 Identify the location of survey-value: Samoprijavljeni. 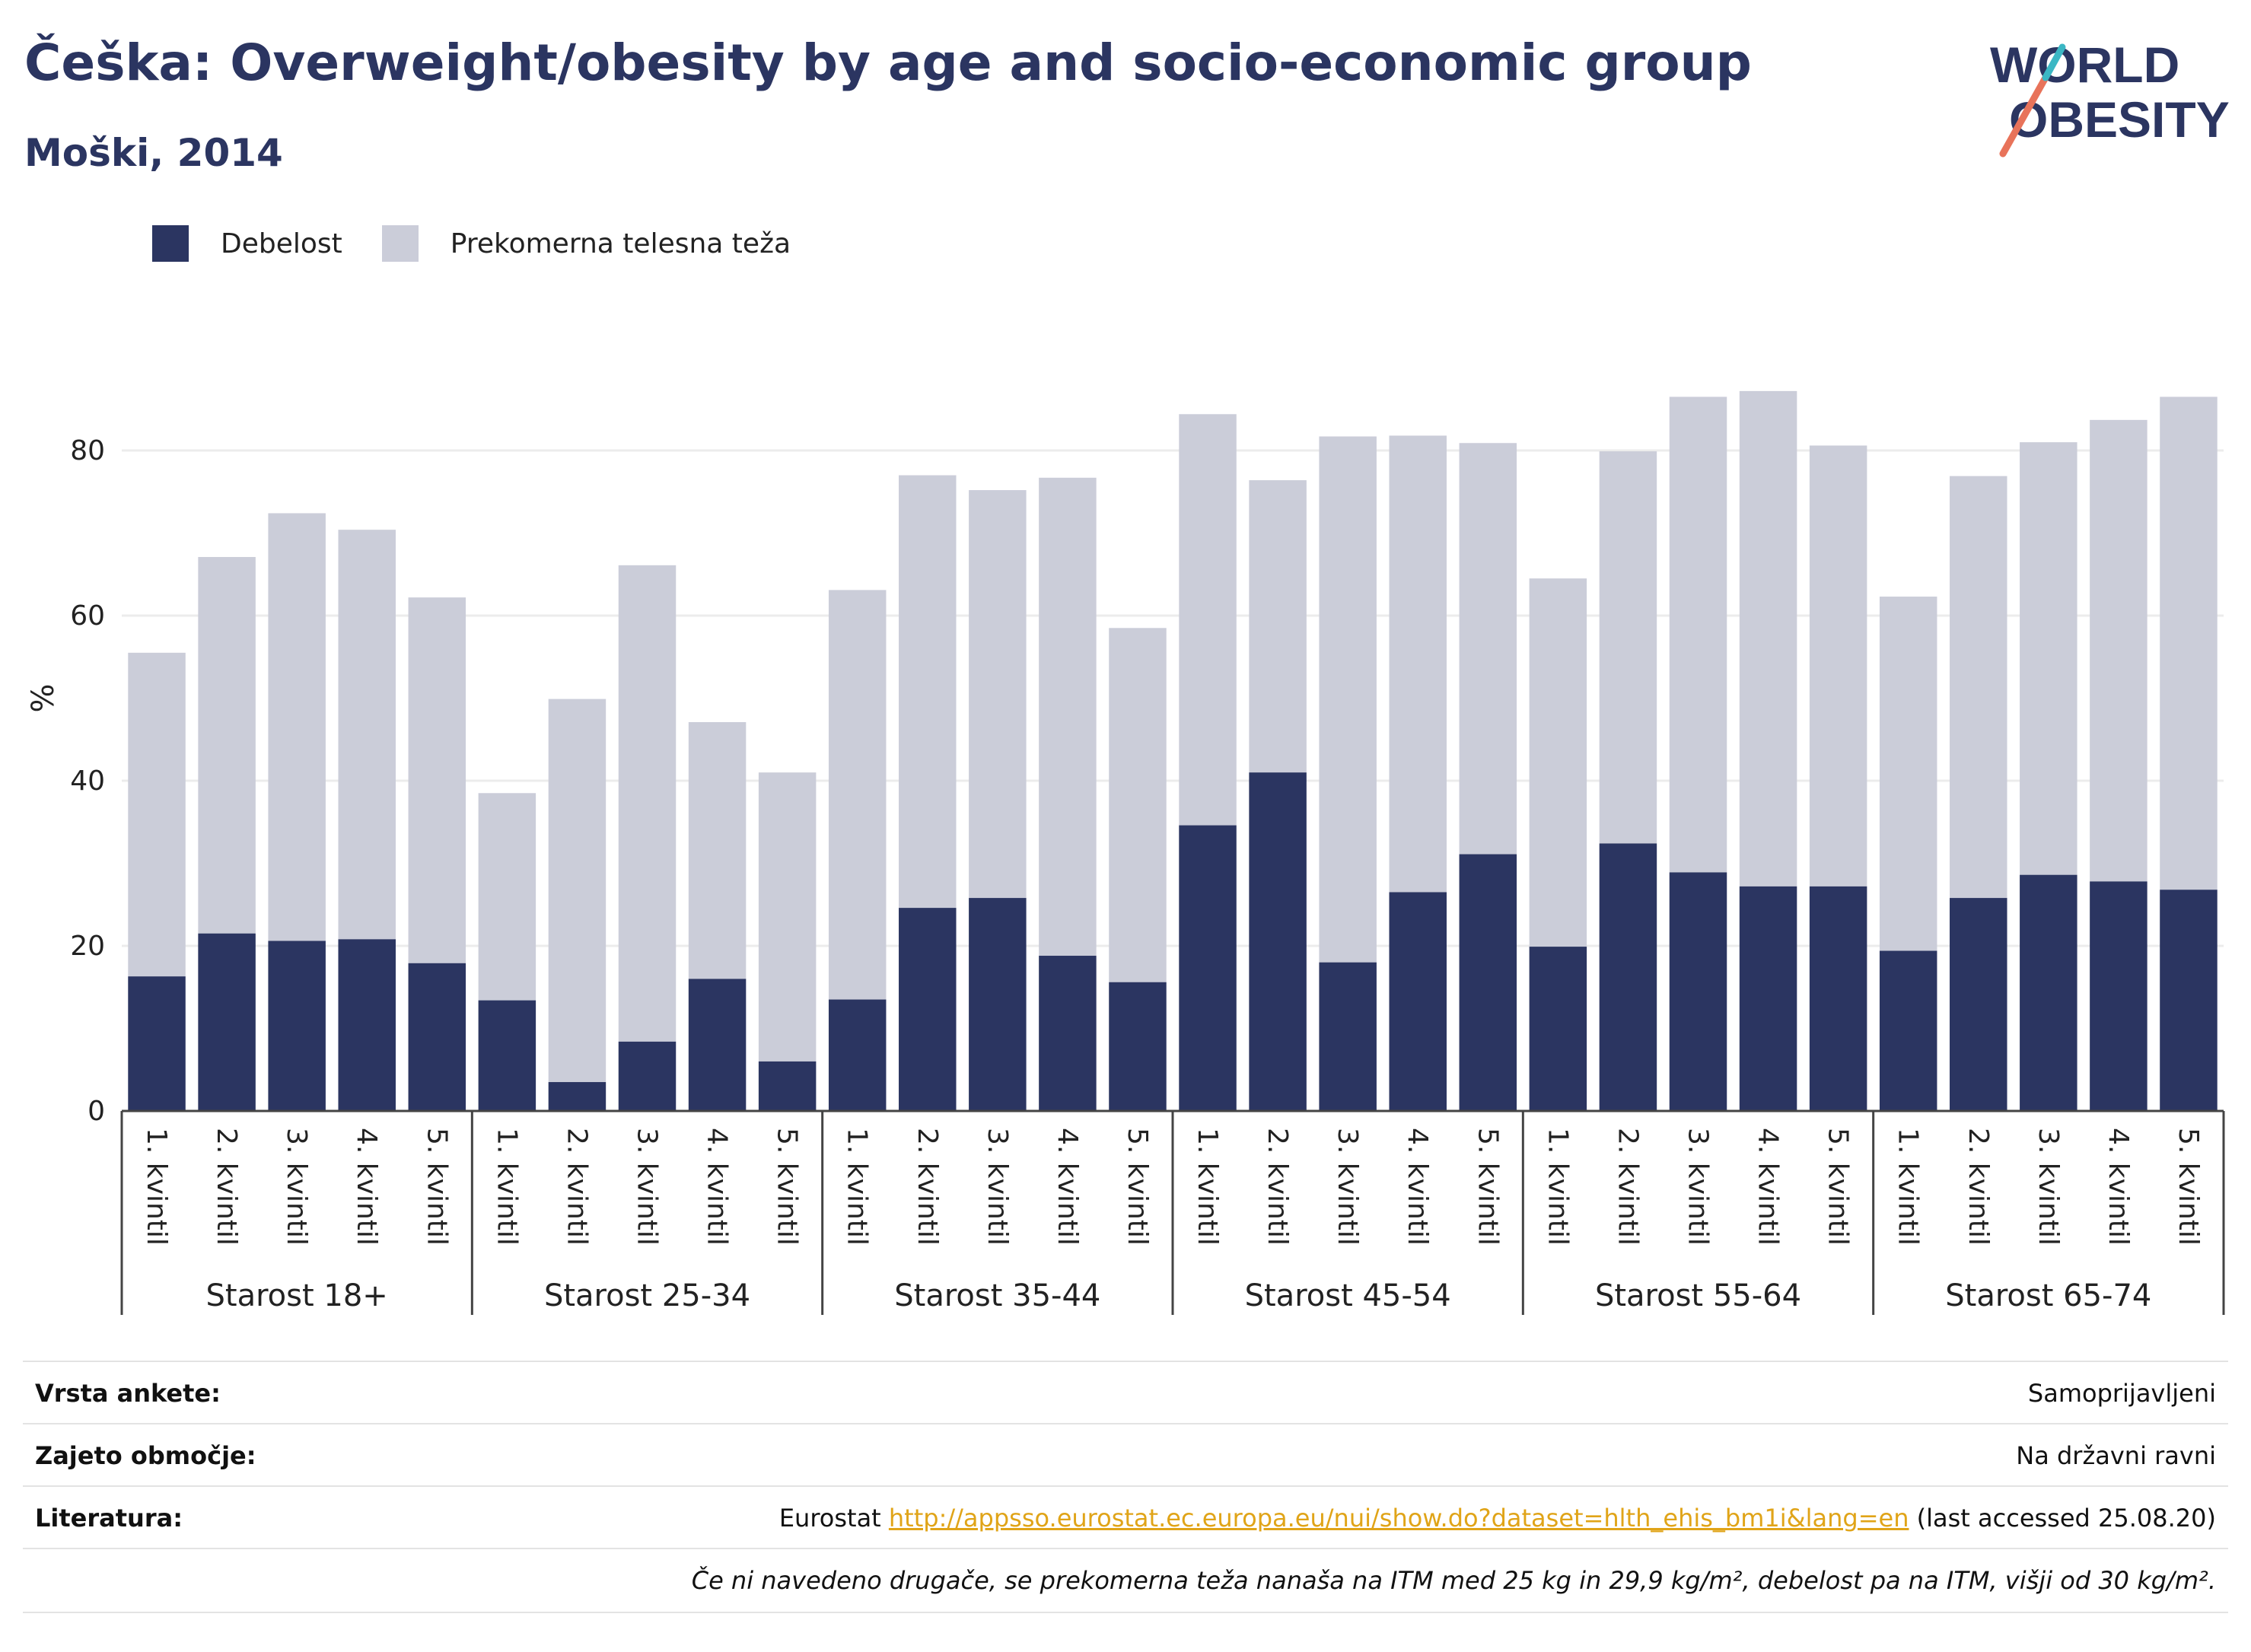
(2121, 1393).